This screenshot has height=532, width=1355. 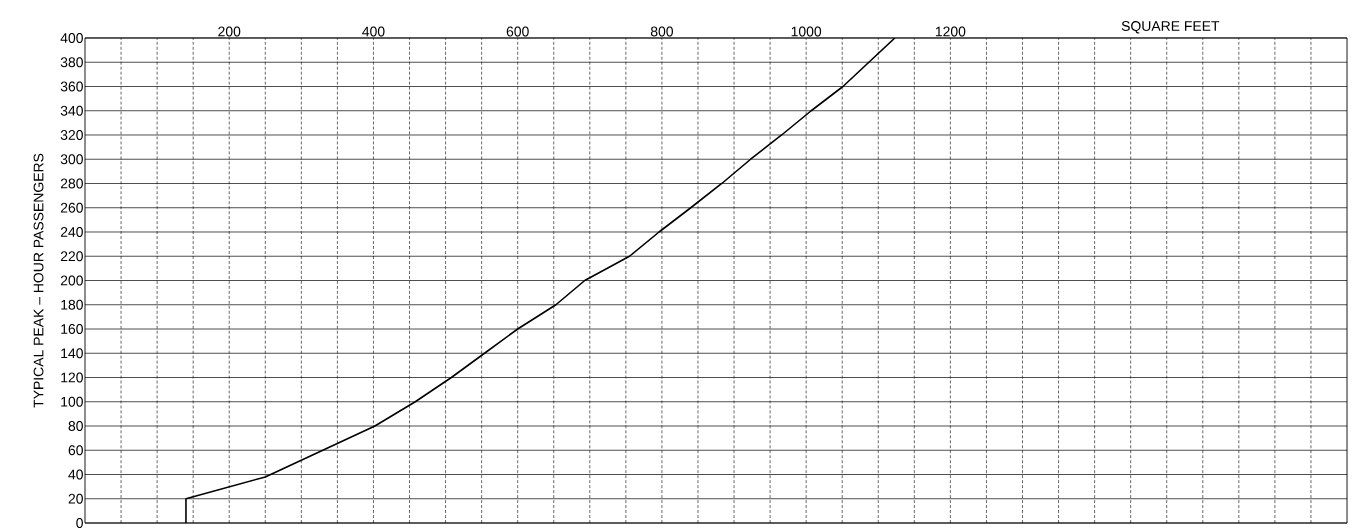 What do you see at coordinates (71, 159) in the screenshot?
I see `y-tick-label: 300` at bounding box center [71, 159].